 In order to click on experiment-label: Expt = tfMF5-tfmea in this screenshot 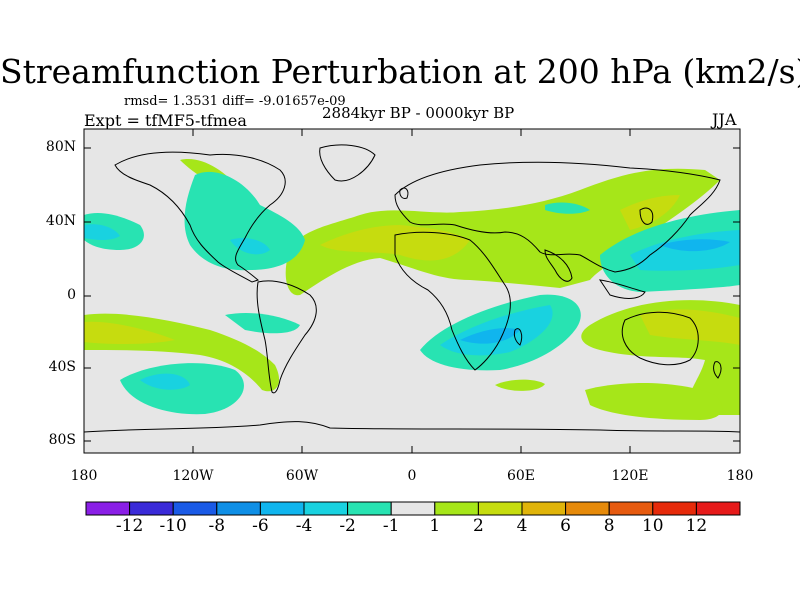, I will do `click(165, 120)`.